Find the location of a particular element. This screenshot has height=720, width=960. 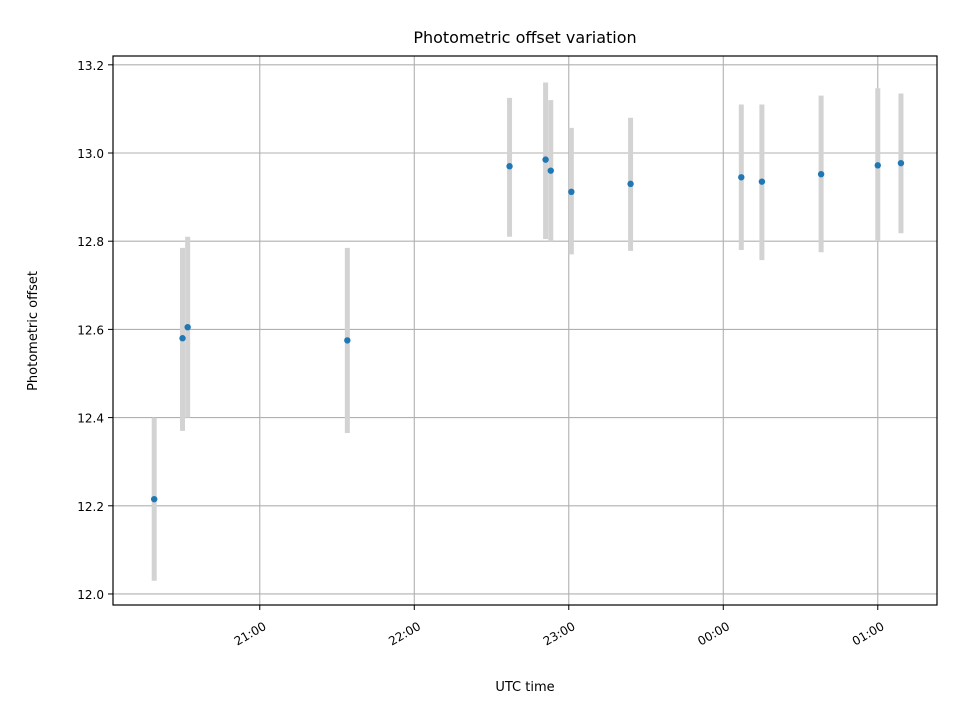

y-tick-label: 13.0 is located at coordinates (90, 154).